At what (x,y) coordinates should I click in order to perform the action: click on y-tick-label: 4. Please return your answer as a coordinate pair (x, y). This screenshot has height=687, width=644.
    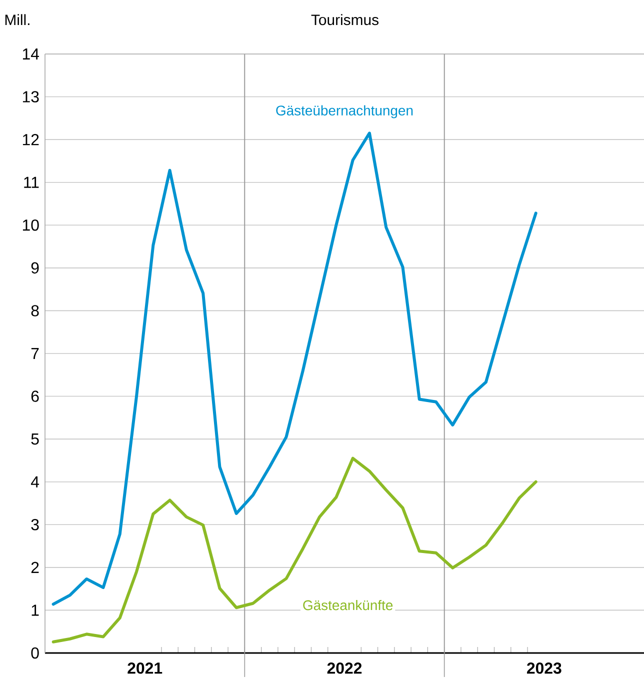
    Looking at the image, I should click on (35, 482).